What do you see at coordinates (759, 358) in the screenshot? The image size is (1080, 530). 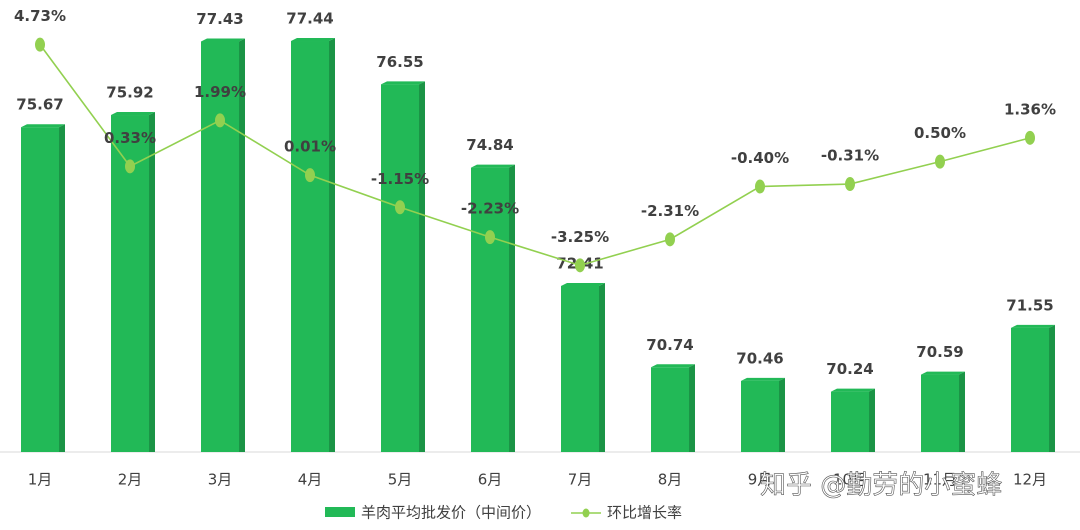 I see `data-label: 70.46` at bounding box center [759, 358].